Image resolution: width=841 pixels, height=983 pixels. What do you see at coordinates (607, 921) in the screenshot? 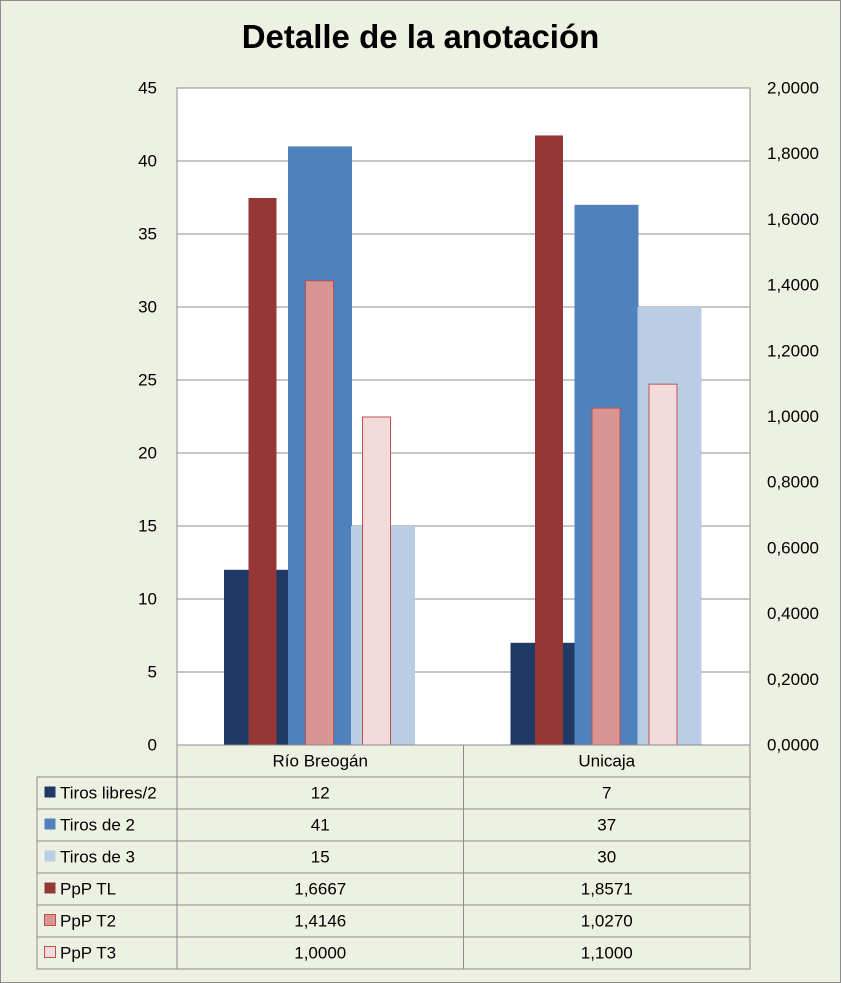
I see `table-cell: 1,0270` at bounding box center [607, 921].